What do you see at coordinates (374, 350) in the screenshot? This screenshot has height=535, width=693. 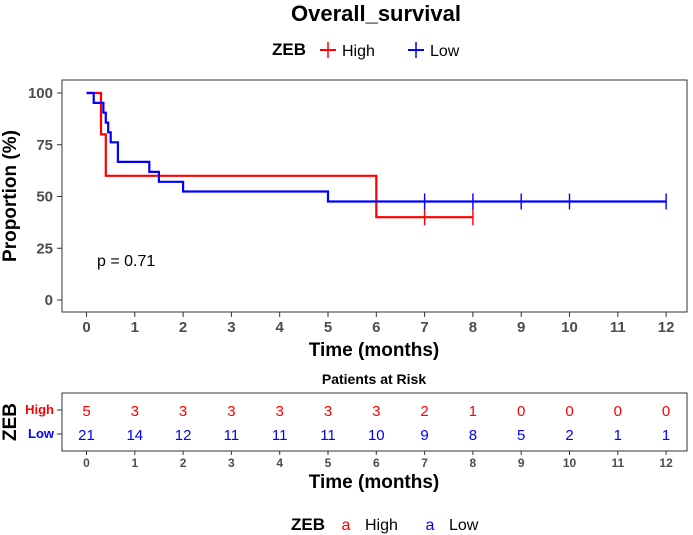 I see `x-axis-title: Time (months)` at bounding box center [374, 350].